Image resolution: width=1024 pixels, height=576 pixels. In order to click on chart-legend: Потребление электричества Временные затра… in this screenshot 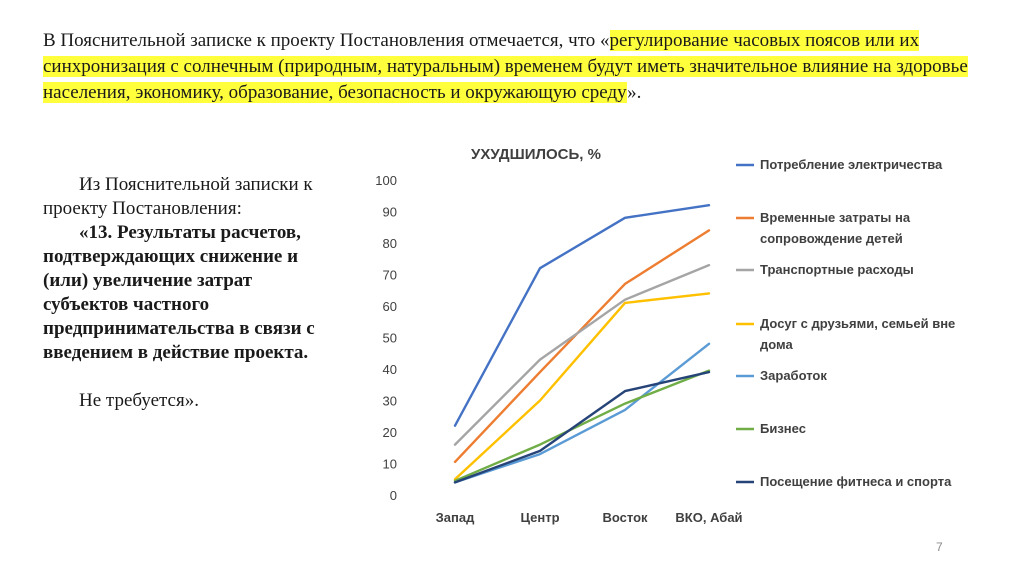, I will do `click(845, 323)`.